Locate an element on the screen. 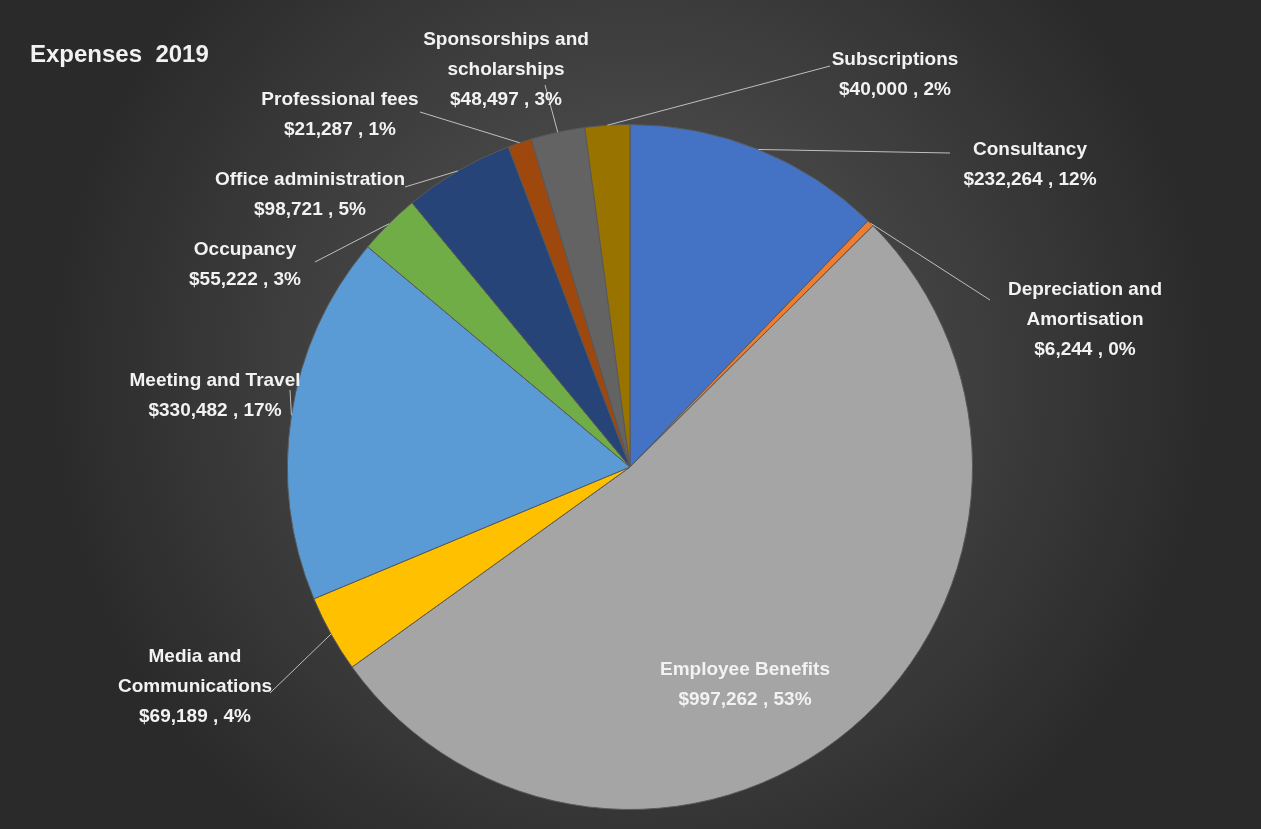 This screenshot has width=1261, height=829. data-label: $6,244 , 0% is located at coordinates (1085, 349).